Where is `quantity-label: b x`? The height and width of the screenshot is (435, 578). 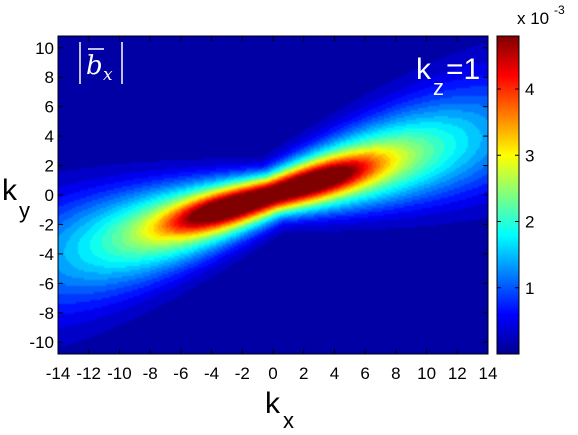
quantity-label: b x is located at coordinates (101, 63).